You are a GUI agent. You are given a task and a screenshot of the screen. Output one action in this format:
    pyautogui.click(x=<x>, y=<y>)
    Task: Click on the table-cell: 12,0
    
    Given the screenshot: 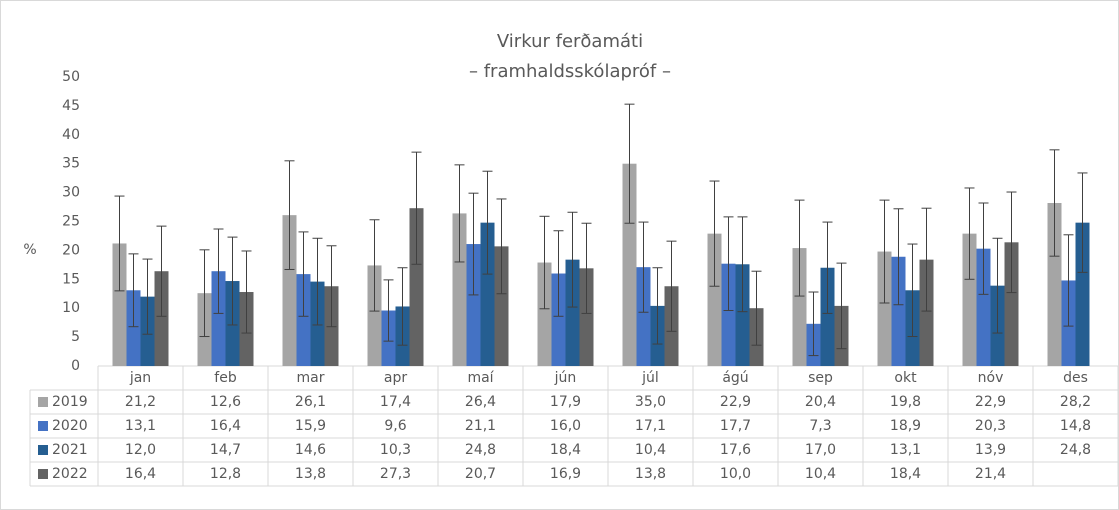 What is the action you would take?
    pyautogui.click(x=140, y=450)
    